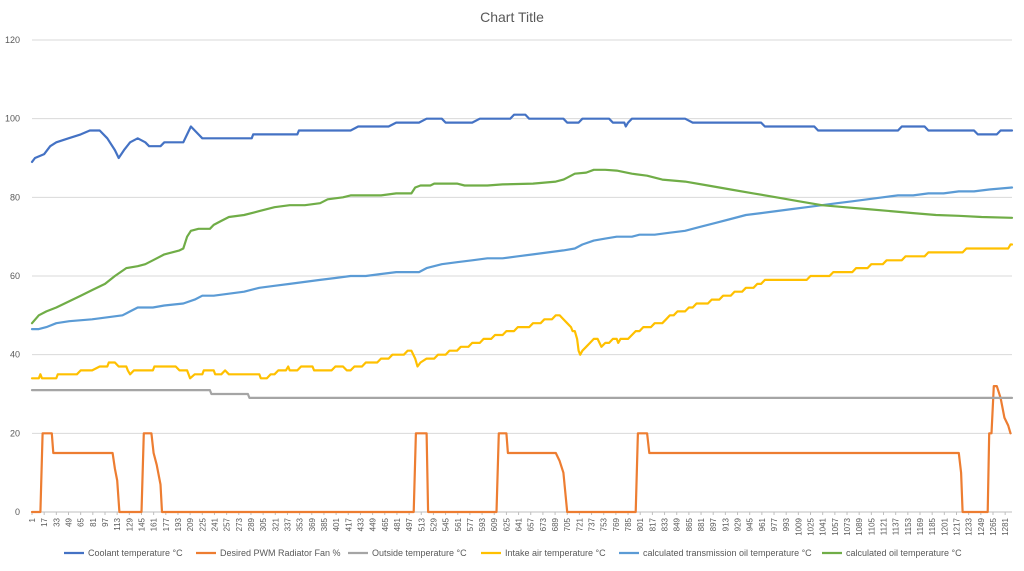 The image size is (1024, 571). Describe the element at coordinates (555, 524) in the screenshot. I see `x-tick-label: 689` at that location.